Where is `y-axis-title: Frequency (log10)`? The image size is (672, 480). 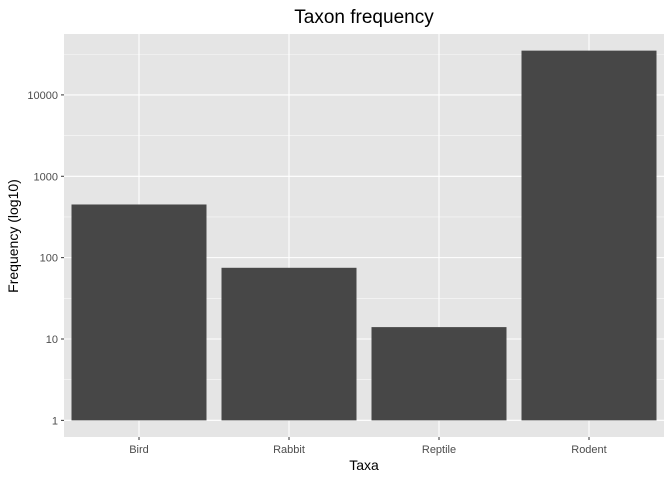
y-axis-title: Frequency (log10) is located at coordinates (13, 236).